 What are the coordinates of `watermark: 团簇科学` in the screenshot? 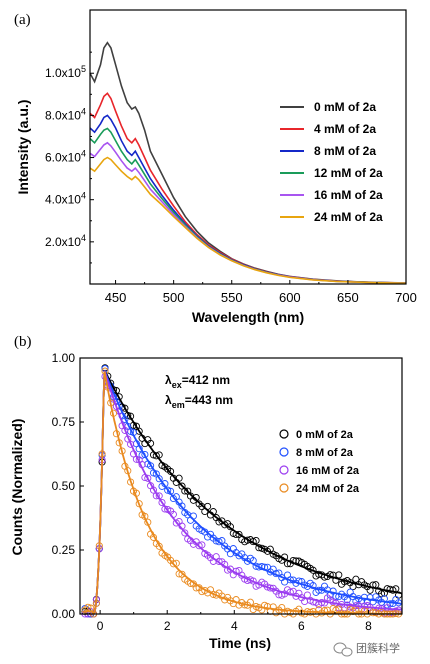 It's located at (366, 649).